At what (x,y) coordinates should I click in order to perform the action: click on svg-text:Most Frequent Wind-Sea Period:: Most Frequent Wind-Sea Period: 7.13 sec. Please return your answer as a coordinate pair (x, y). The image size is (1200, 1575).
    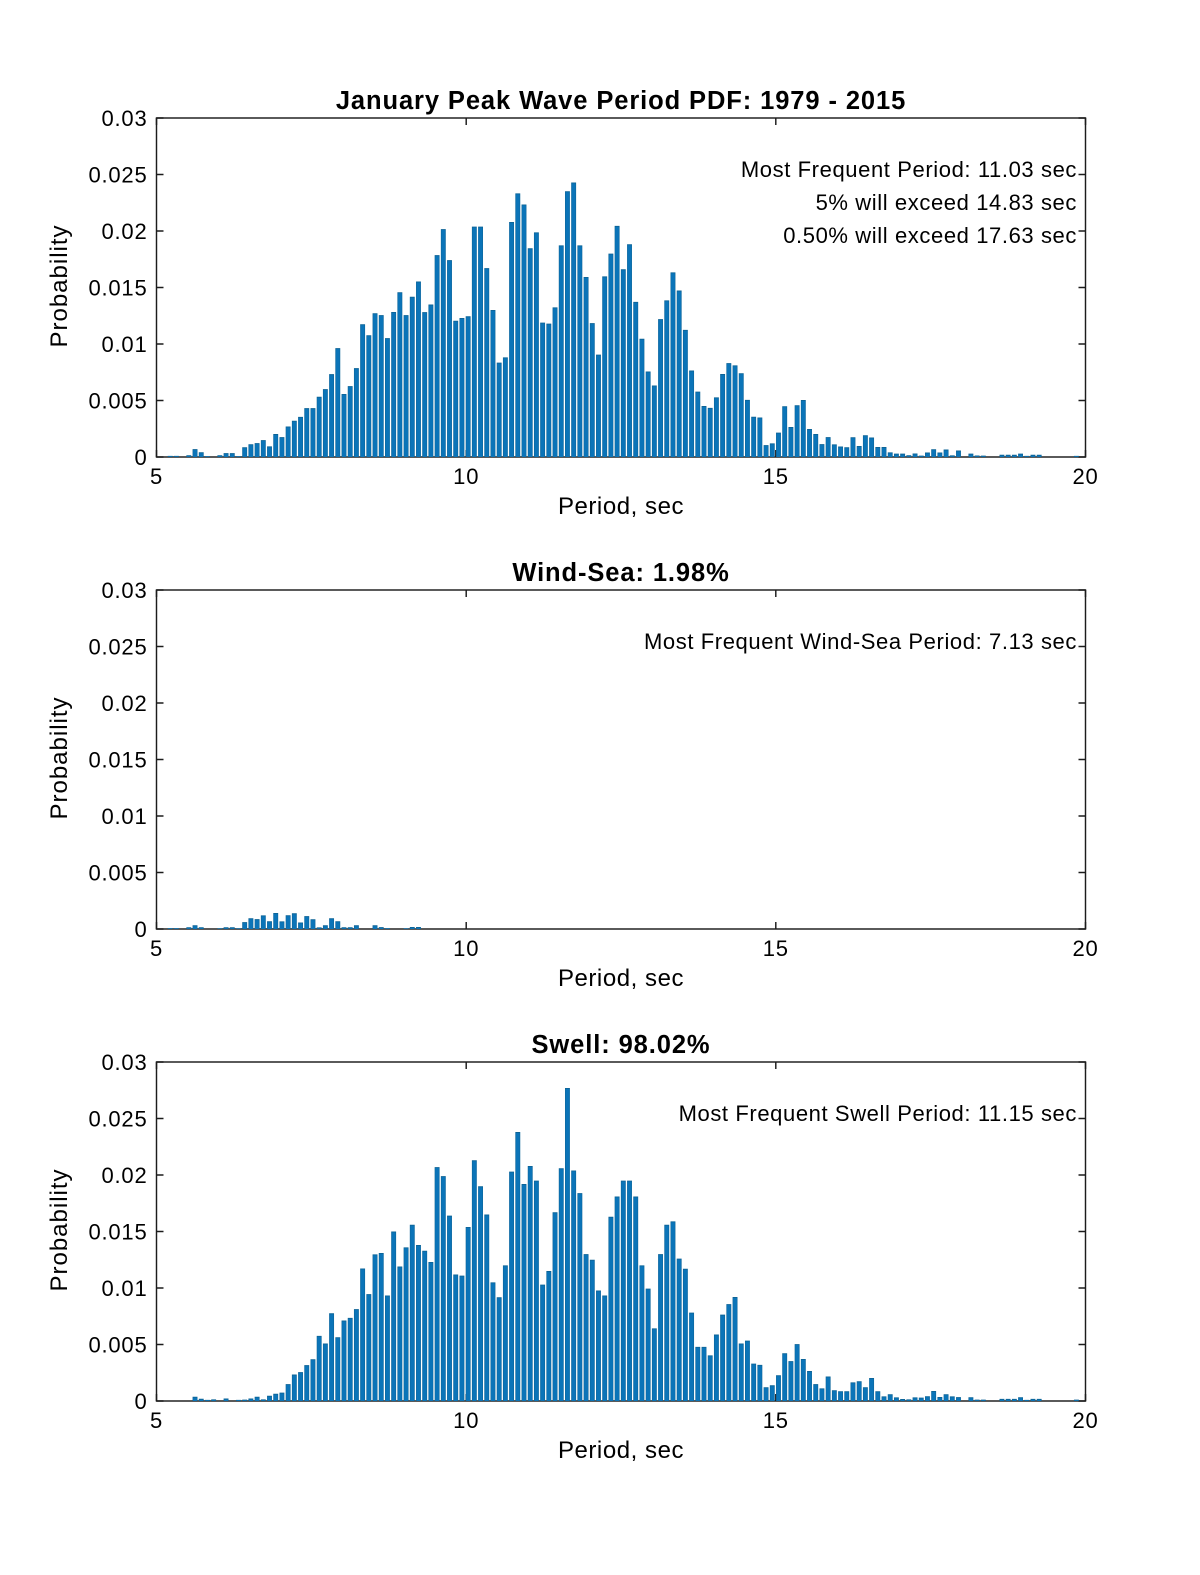
    Looking at the image, I should click on (860, 641).